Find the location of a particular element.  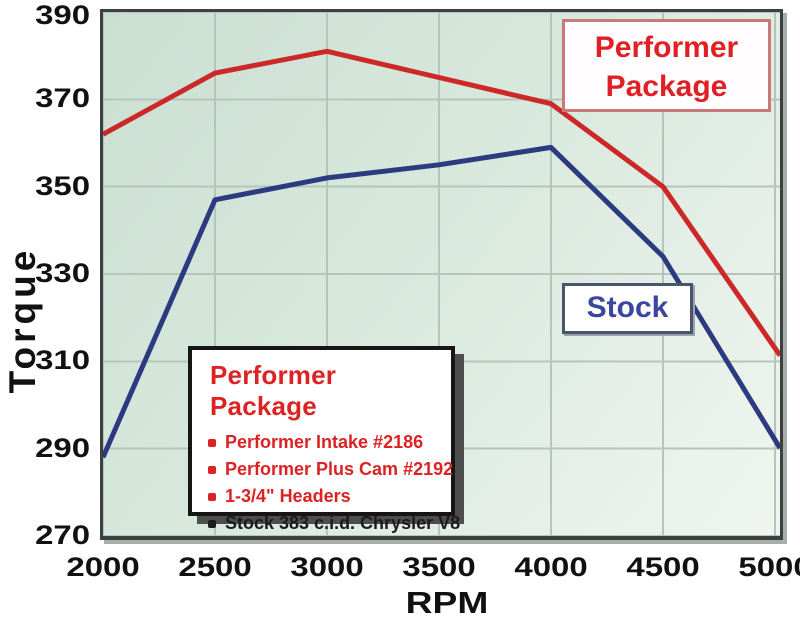

y-tick-label: 350 is located at coordinates (62, 185).